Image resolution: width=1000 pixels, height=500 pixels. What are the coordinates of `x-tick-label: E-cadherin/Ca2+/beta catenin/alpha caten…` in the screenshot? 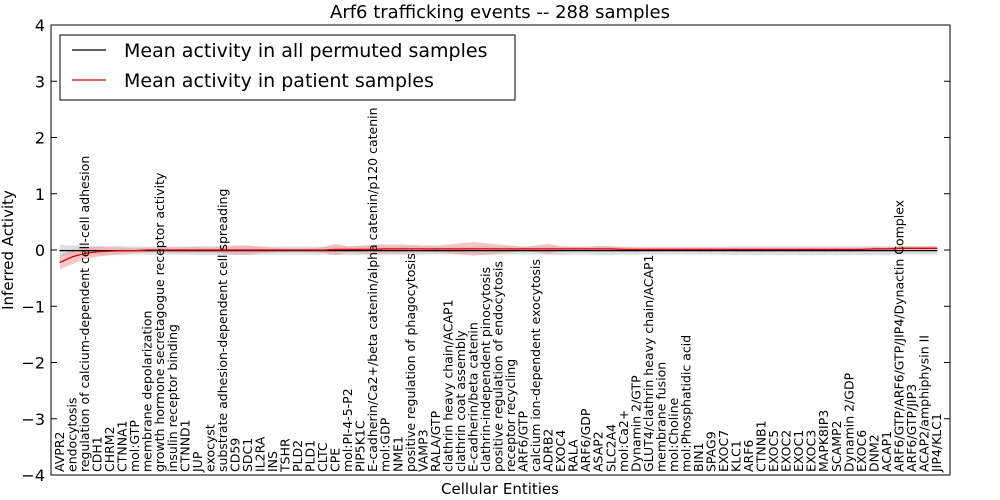 It's located at (372, 289).